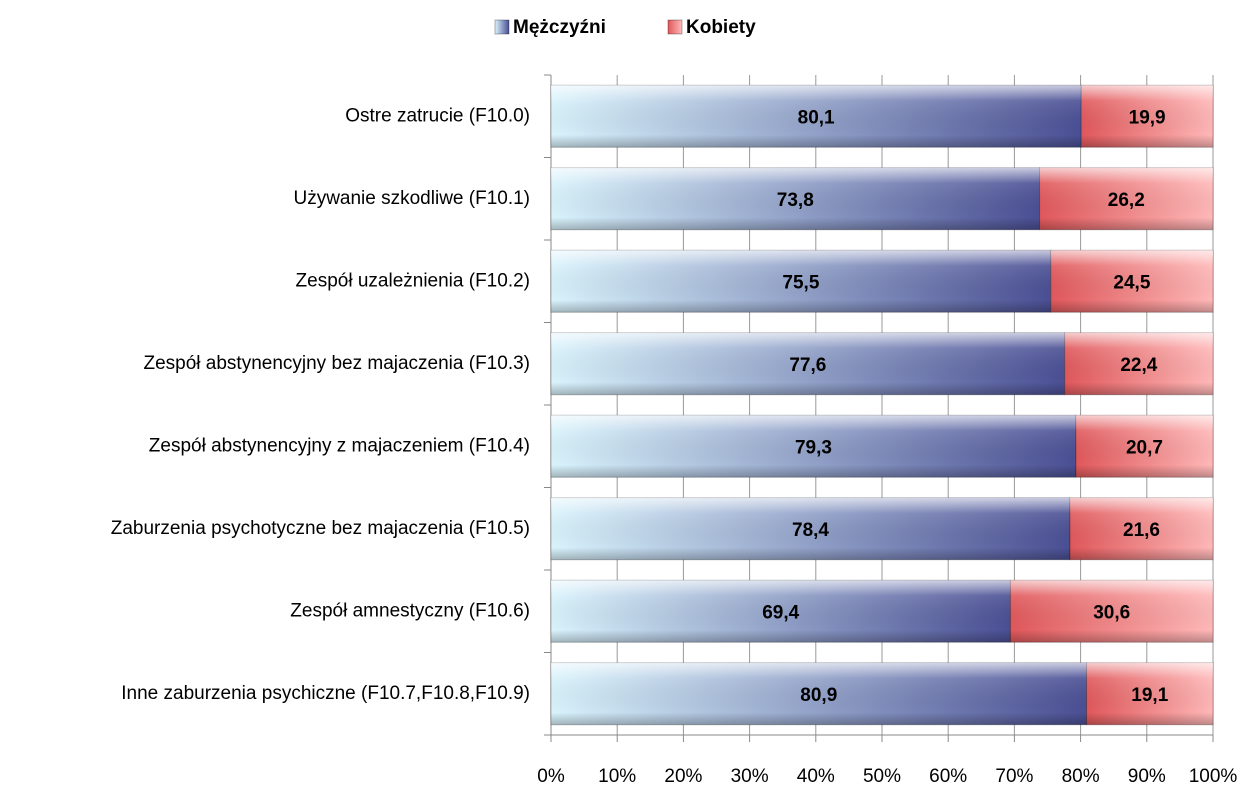 The height and width of the screenshot is (787, 1244). I want to click on data-label: 22,4, so click(1138, 365).